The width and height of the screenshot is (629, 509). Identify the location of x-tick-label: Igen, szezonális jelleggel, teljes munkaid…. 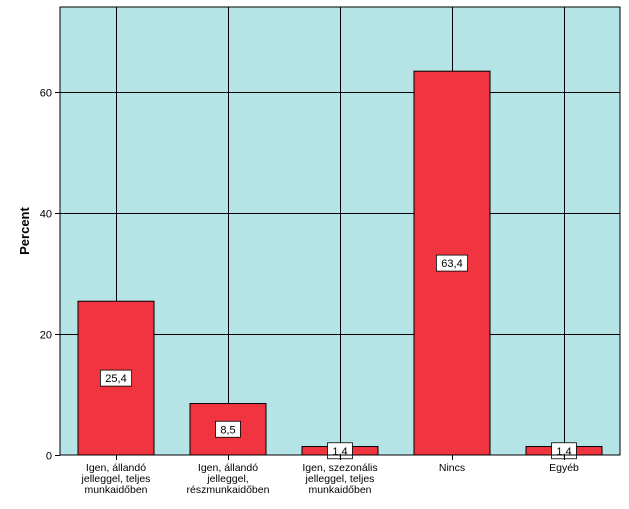
(339, 479).